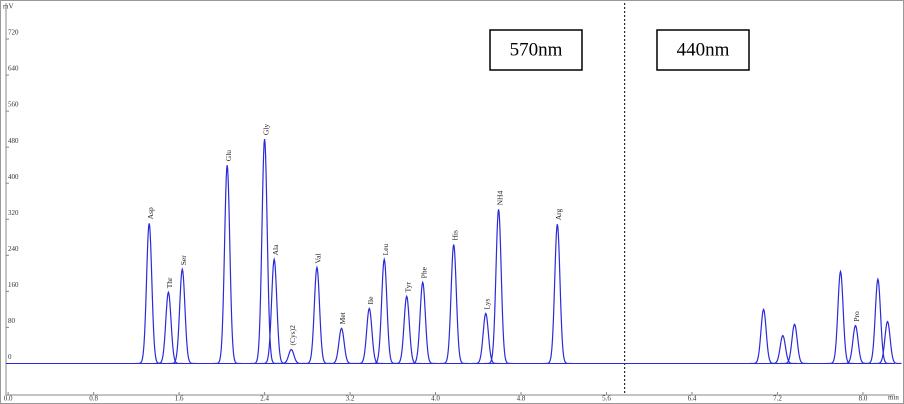  Describe the element at coordinates (350, 399) in the screenshot. I see `x-tick-label: 3.2` at that location.